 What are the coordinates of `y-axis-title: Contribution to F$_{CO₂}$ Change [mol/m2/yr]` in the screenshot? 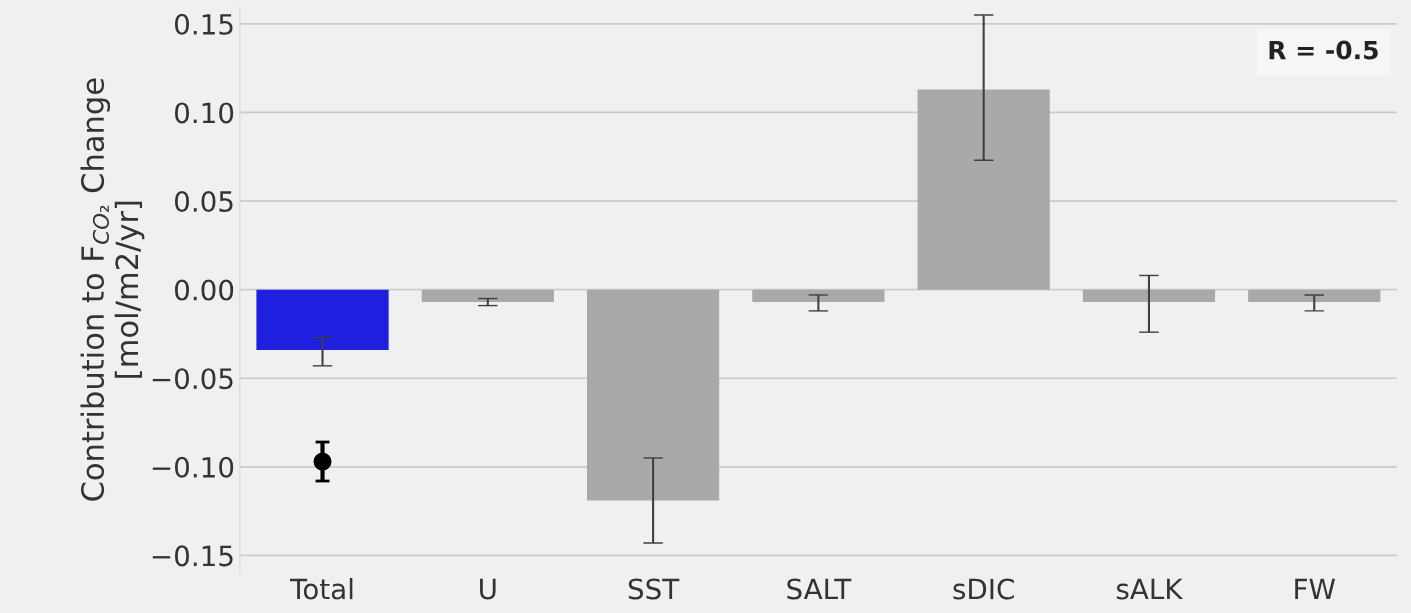 It's located at (112, 289).